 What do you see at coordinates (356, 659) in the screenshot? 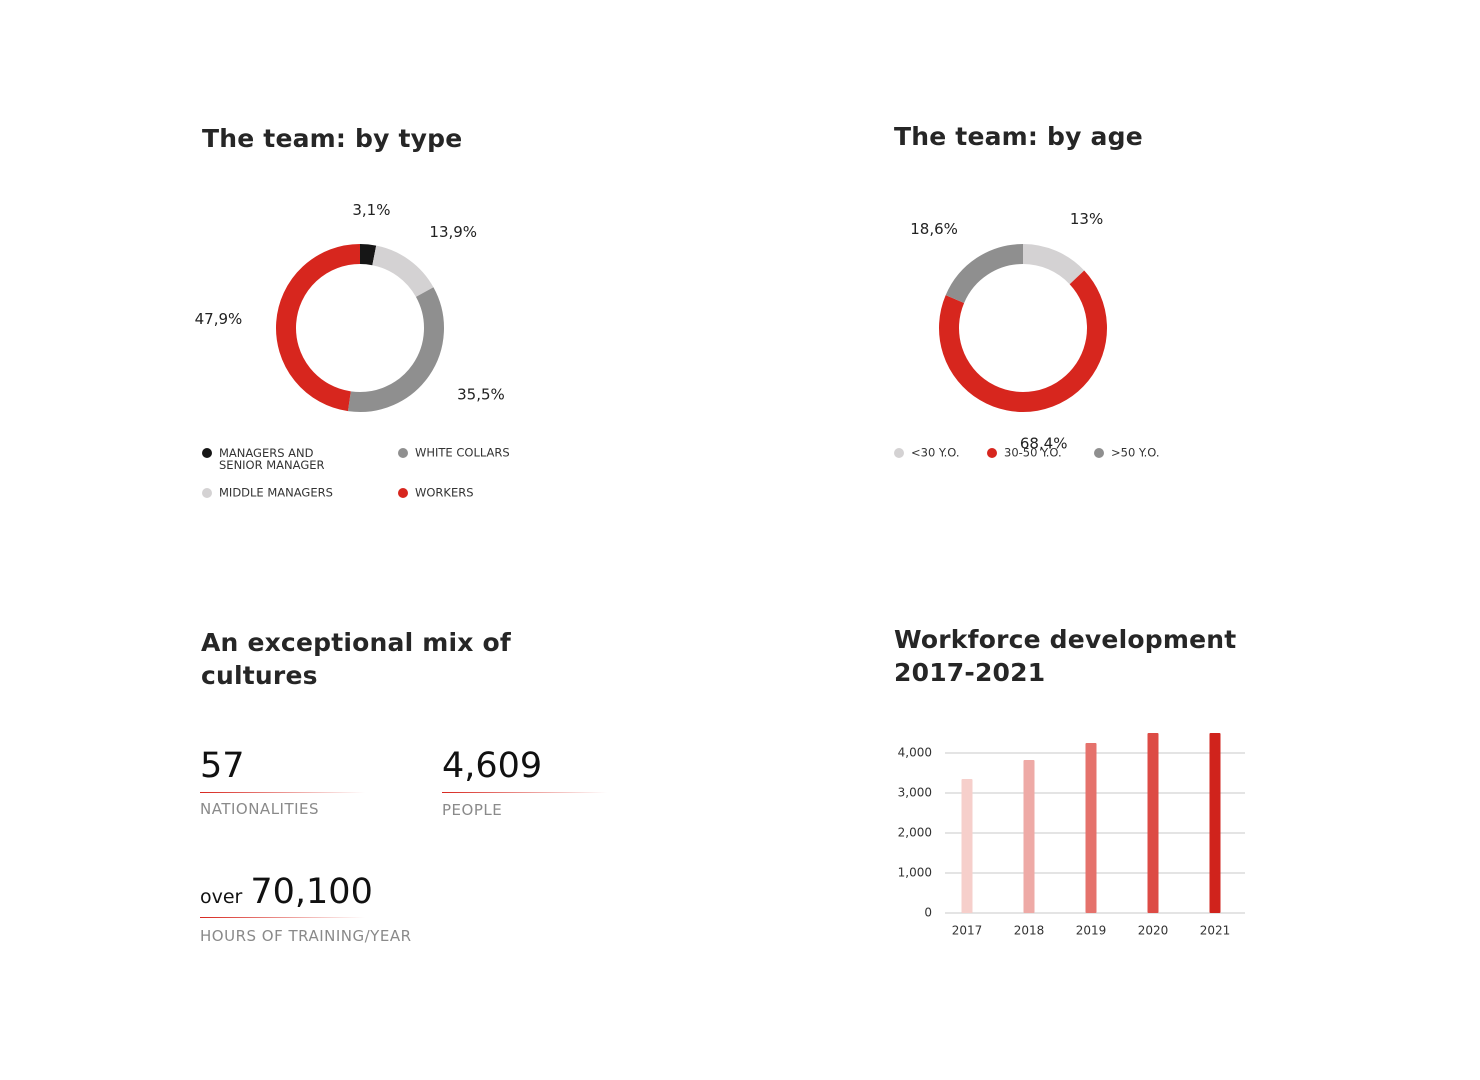
I see `section-title: An exceptional mix of cultures` at bounding box center [356, 659].